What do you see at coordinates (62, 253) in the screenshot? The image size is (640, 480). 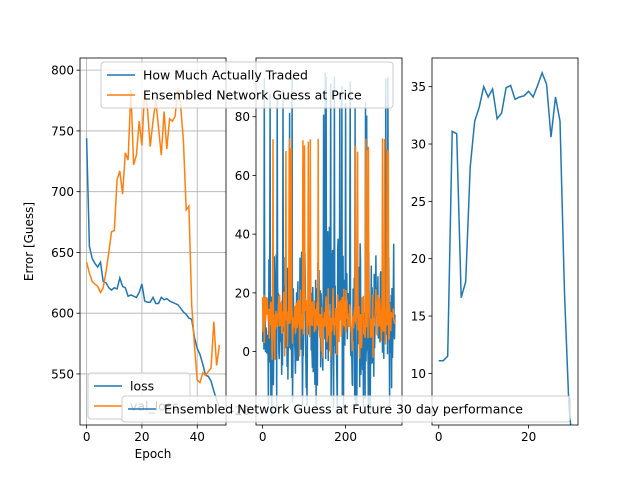 I see `y-tick-label: 650` at bounding box center [62, 253].